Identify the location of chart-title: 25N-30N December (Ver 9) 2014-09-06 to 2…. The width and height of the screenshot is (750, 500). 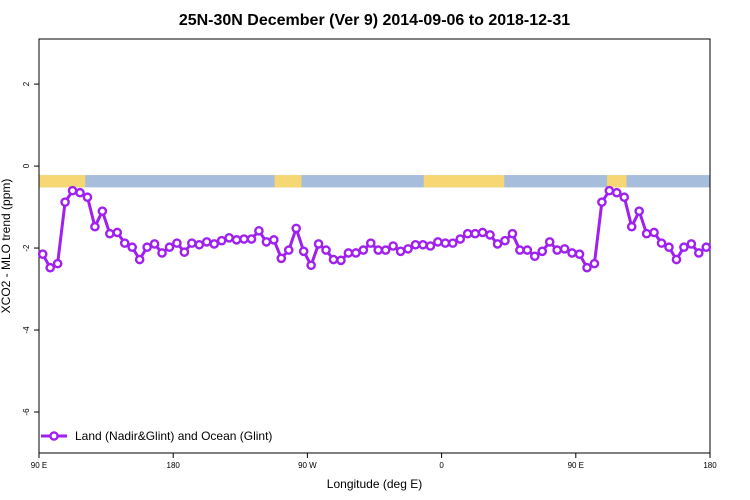
(374, 20).